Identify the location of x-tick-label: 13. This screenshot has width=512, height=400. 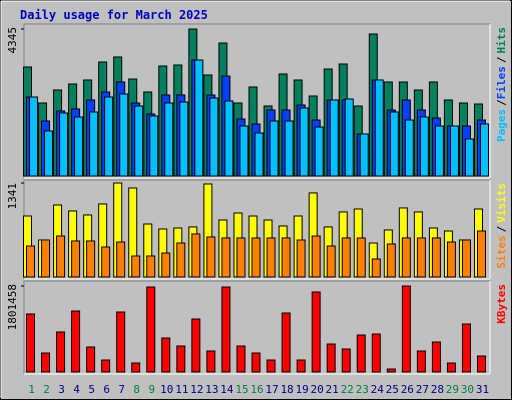
(211, 389).